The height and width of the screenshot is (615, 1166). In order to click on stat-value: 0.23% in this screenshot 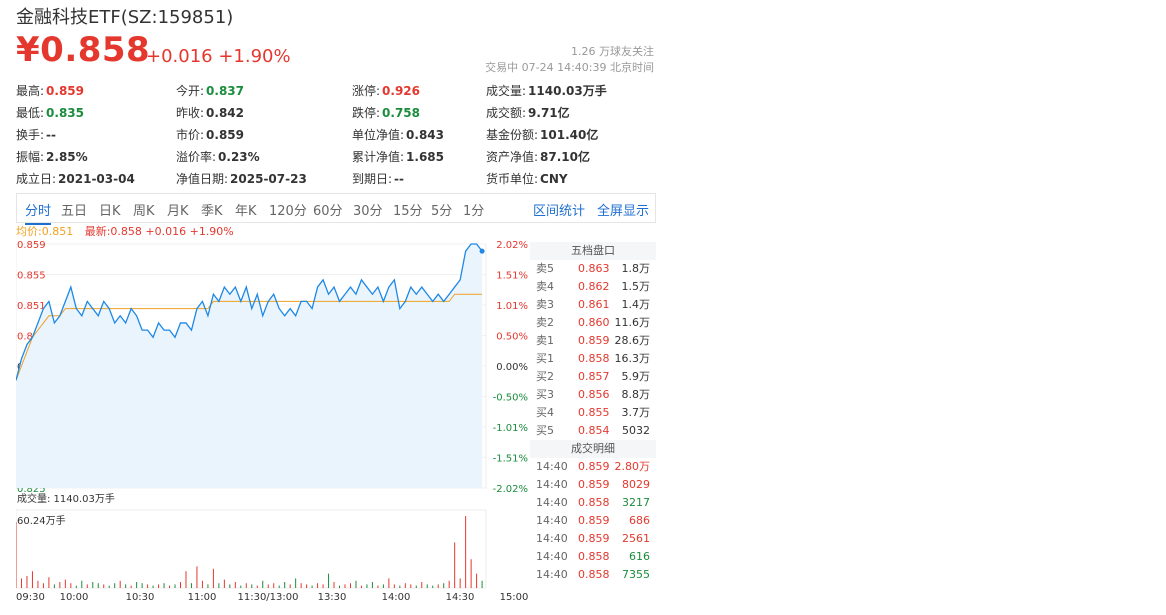, I will do `click(239, 157)`.